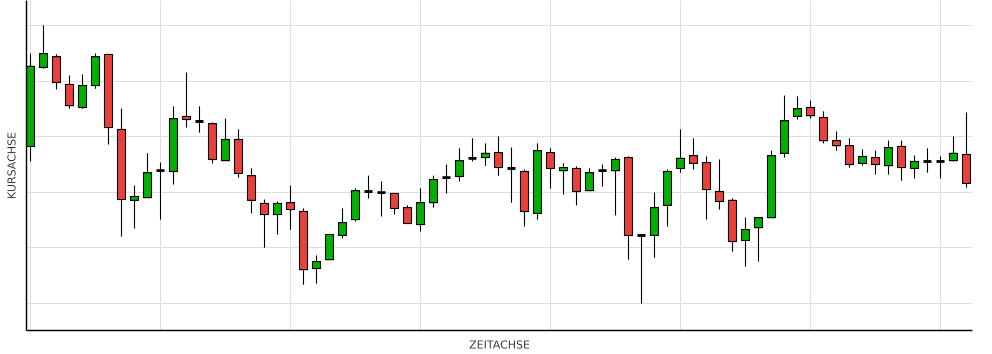 This screenshot has height=354, width=992. Describe the element at coordinates (499, 345) in the screenshot. I see `x-axis-title: ZEITACHSE` at that location.